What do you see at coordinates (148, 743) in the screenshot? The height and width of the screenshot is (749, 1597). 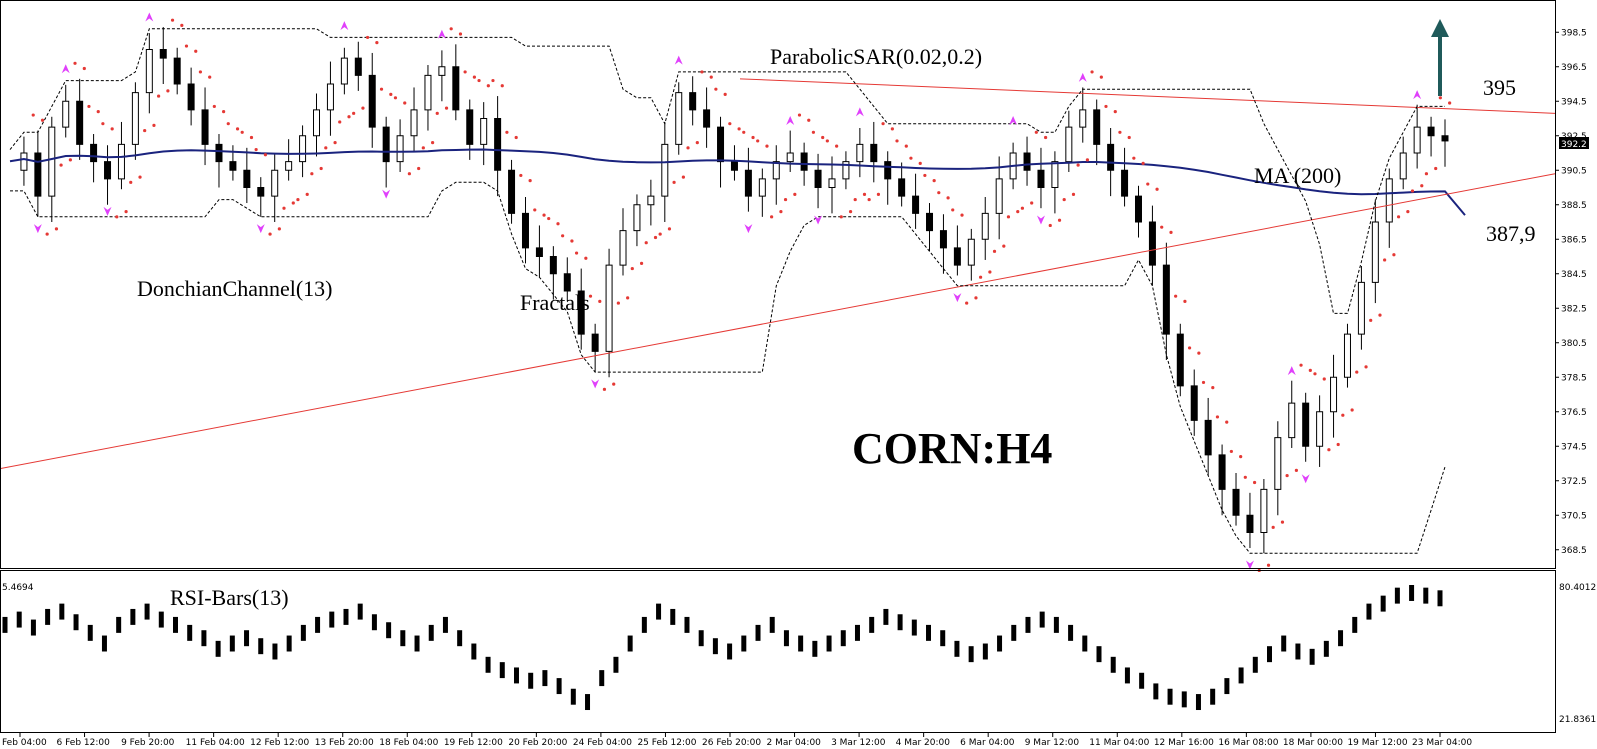 I see `x-tick-label: 9 Feb 20:00` at bounding box center [148, 743].